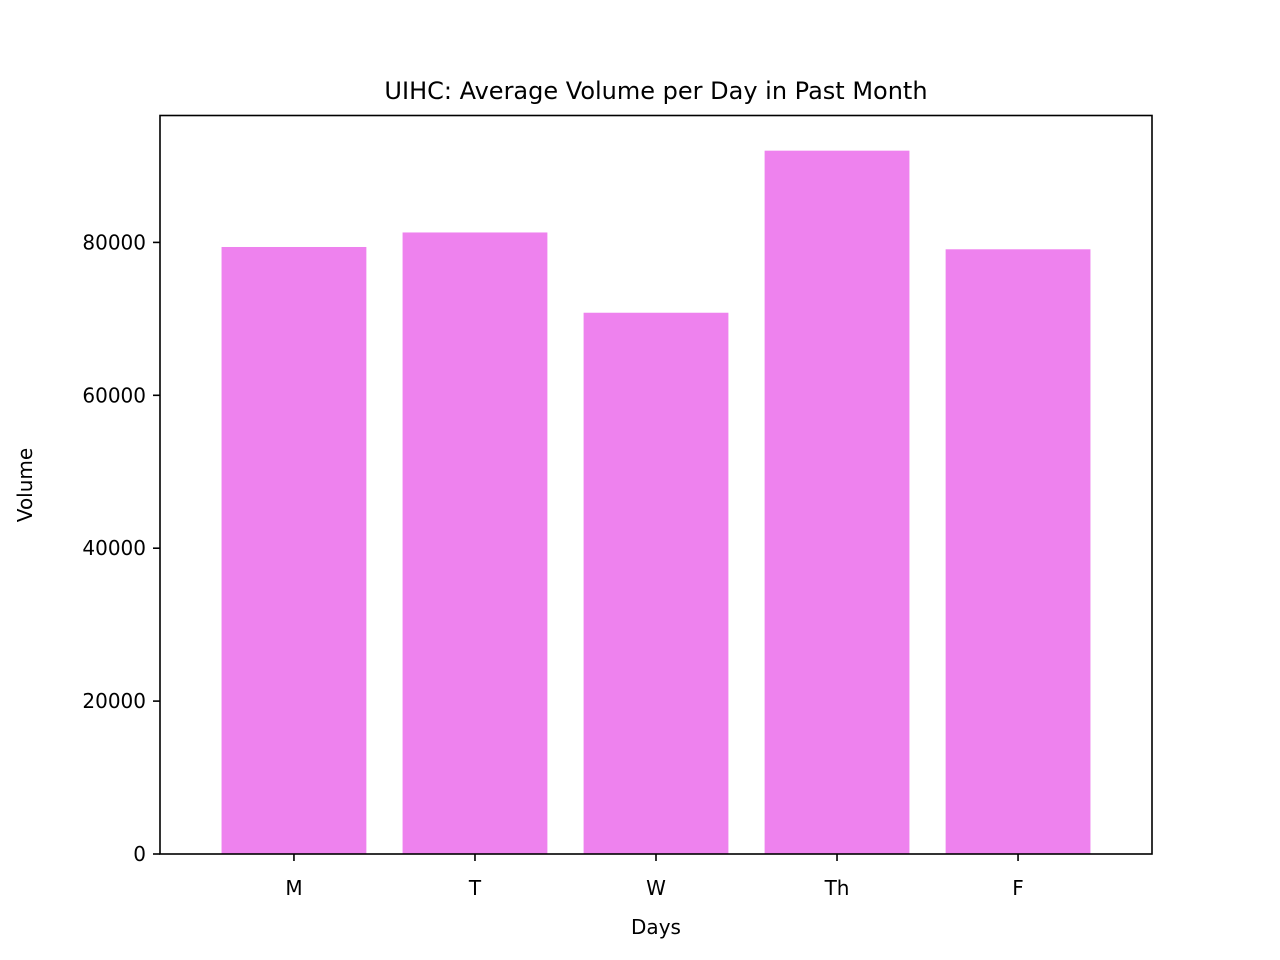  What do you see at coordinates (656, 888) in the screenshot?
I see `x-tick-label: W` at bounding box center [656, 888].